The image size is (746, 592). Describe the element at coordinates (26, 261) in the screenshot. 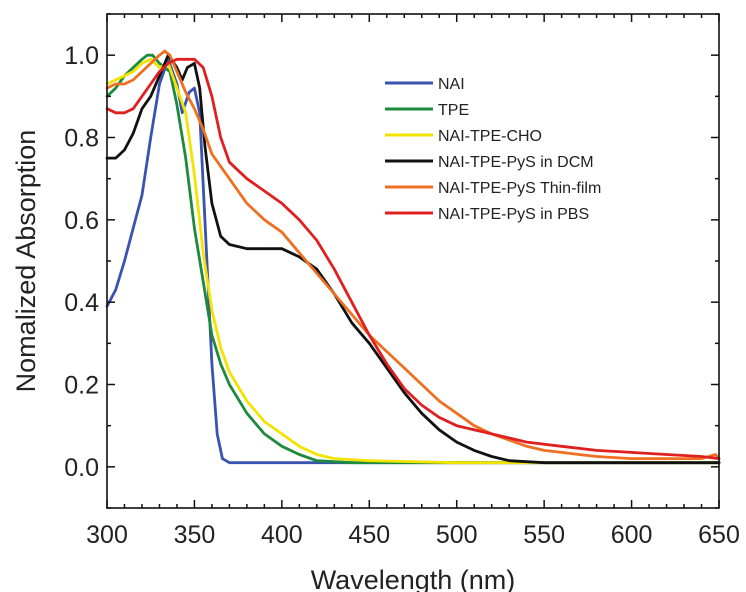

I see `y-axis-title: Nomalized Absorption` at that location.